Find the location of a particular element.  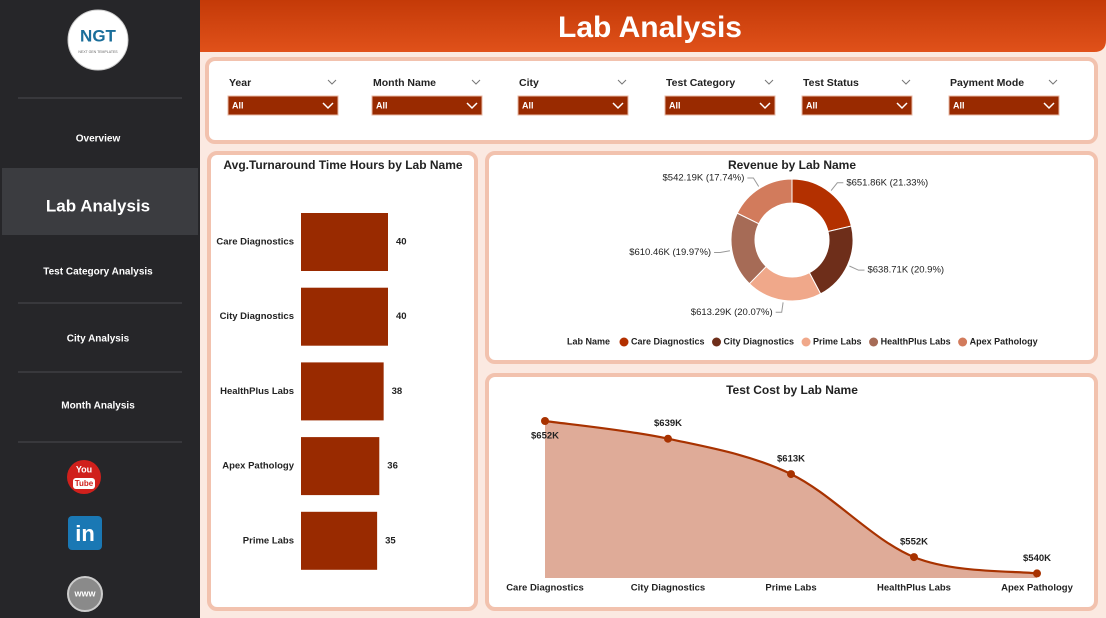

filter-label: Test Status is located at coordinates (831, 83).